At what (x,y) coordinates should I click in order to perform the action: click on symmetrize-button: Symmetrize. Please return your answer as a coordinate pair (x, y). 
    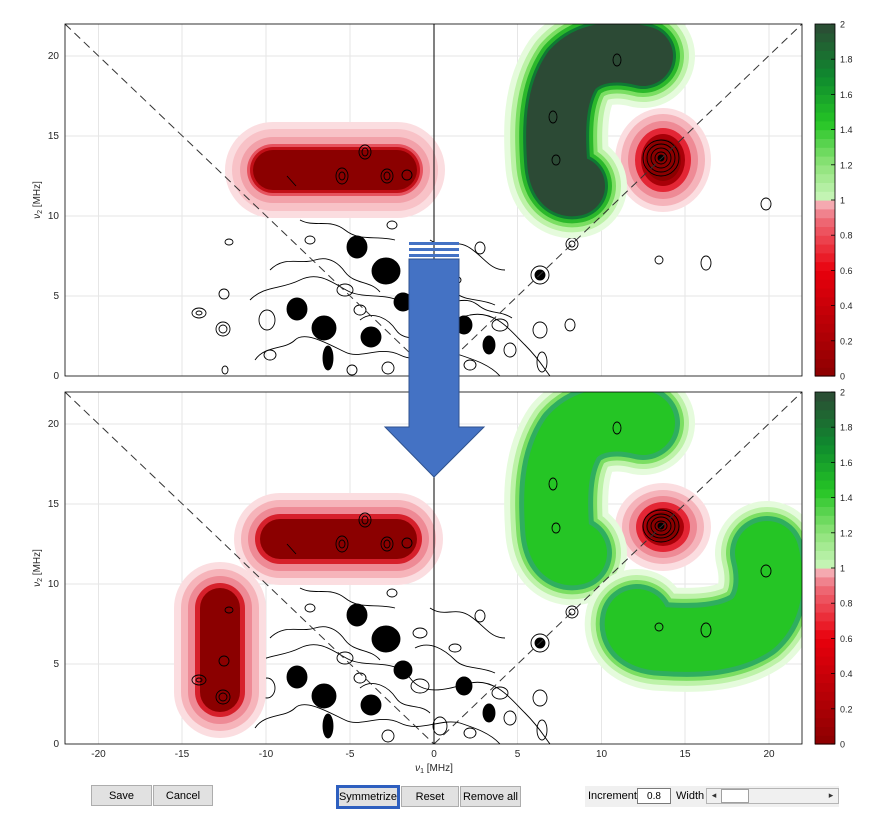
    Looking at the image, I should click on (368, 797).